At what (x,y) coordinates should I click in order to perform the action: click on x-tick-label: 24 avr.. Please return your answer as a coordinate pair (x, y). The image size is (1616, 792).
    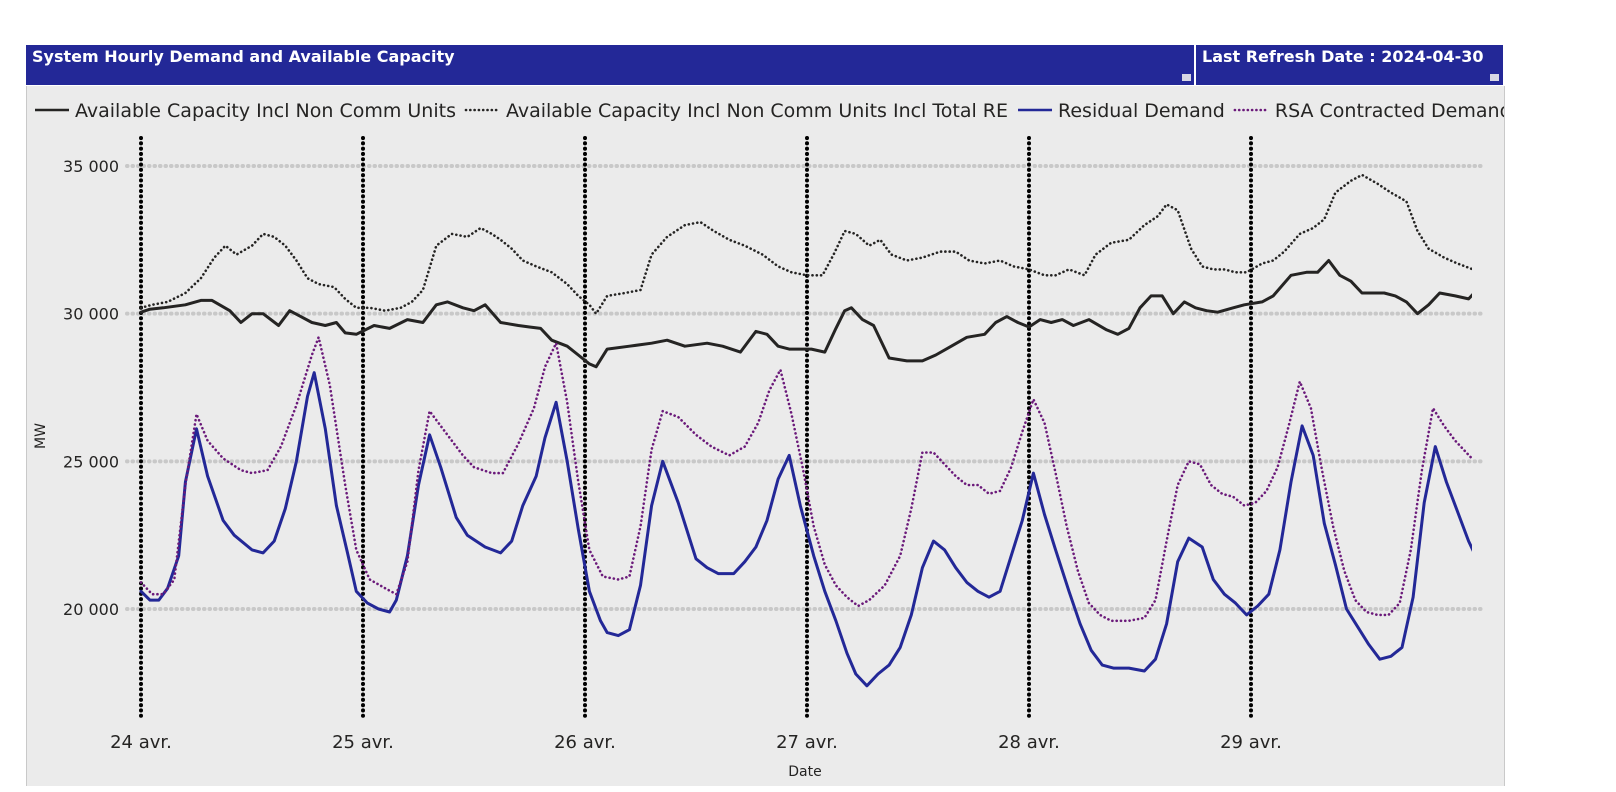
    Looking at the image, I should click on (141, 742).